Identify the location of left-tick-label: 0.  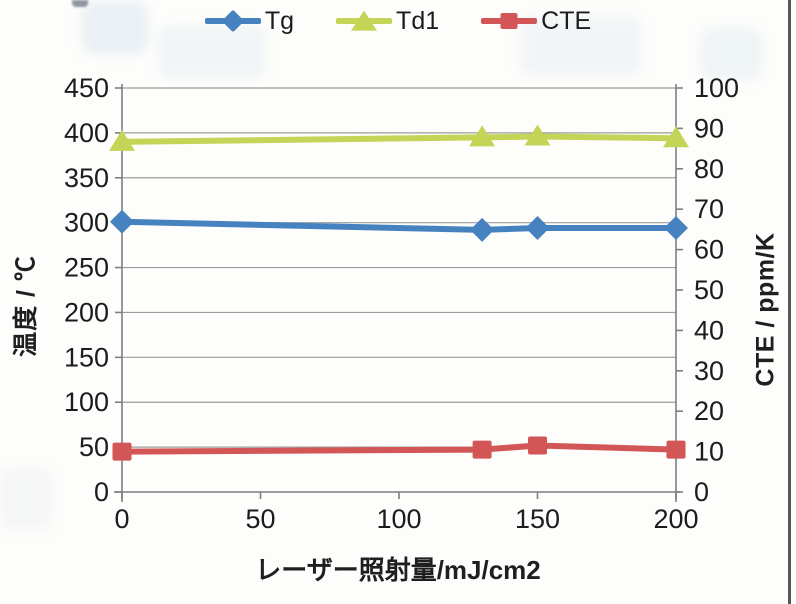
(101, 492).